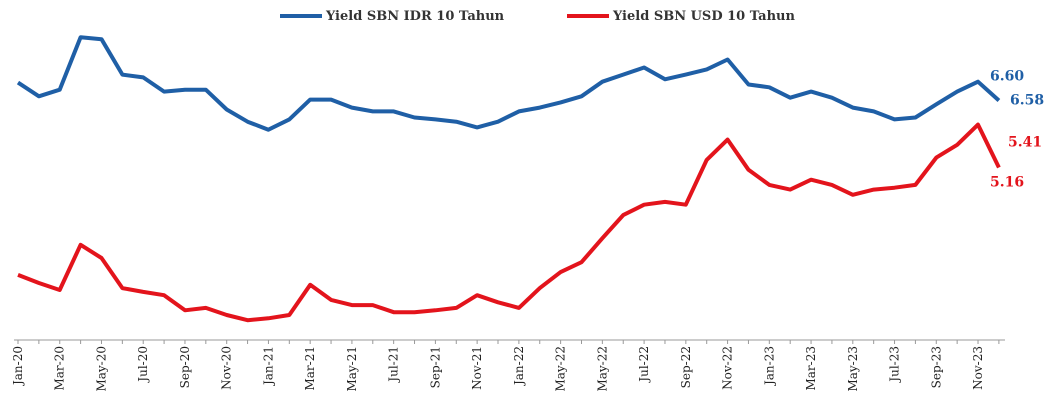  I want to click on x-tick-label: Nov-22, so click(728, 368).